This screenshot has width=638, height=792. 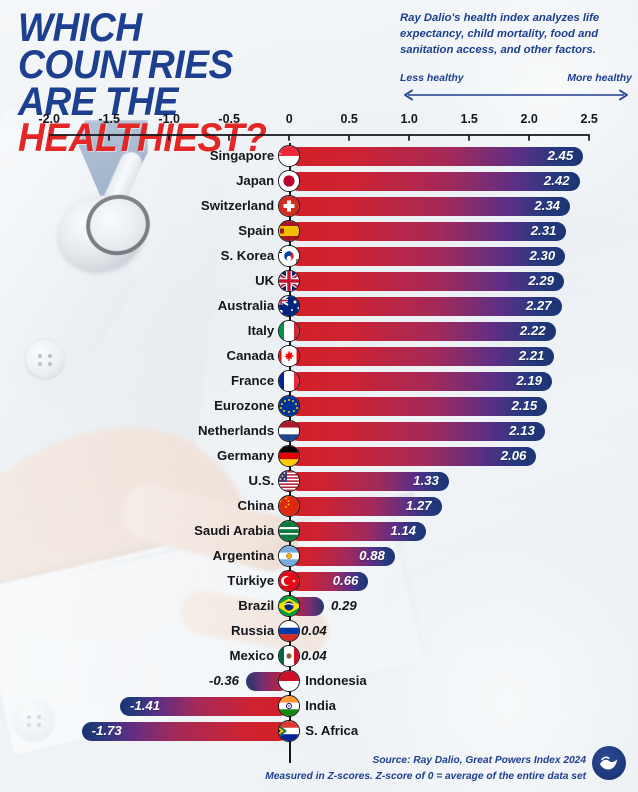 I want to click on flag-canada-icon, so click(x=289, y=355).